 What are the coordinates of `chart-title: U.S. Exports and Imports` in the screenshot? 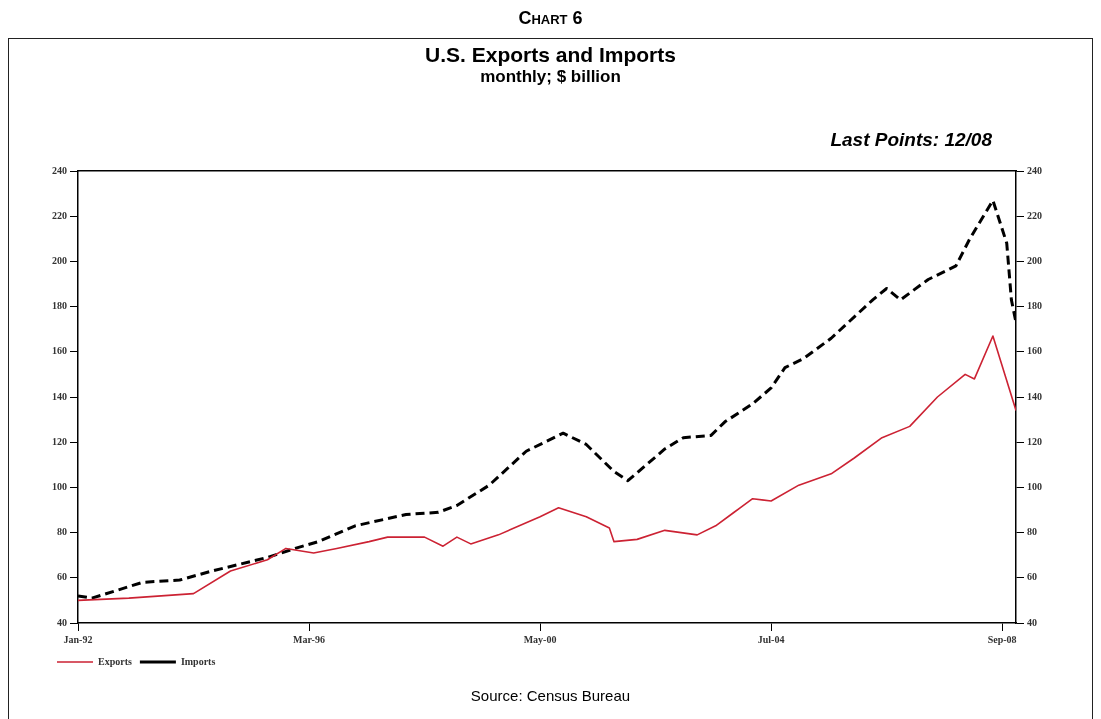 It's located at (550, 55).